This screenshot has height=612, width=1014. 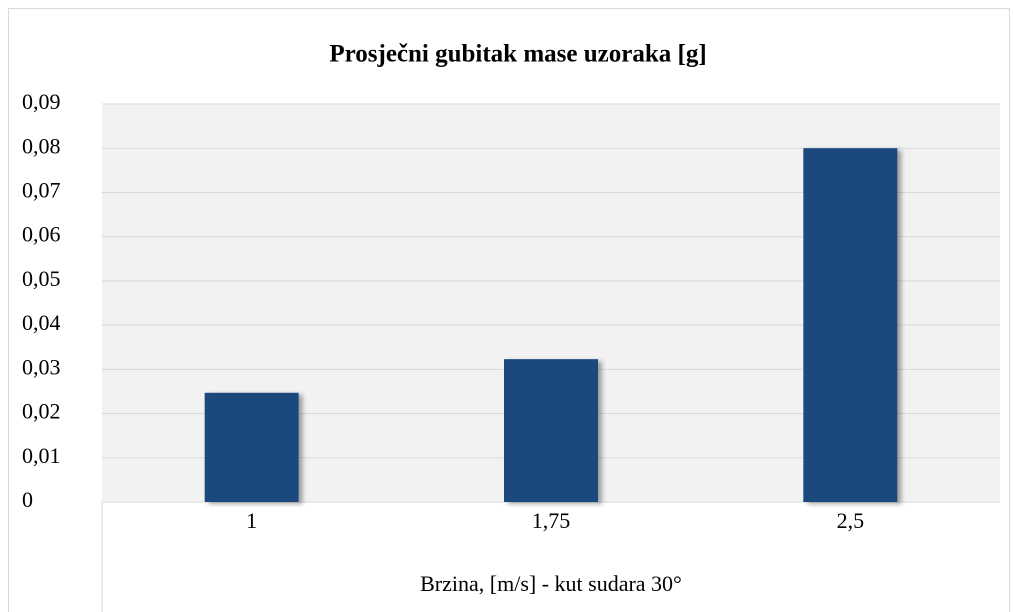 What do you see at coordinates (251, 520) in the screenshot?
I see `x-tick-label: 1` at bounding box center [251, 520].